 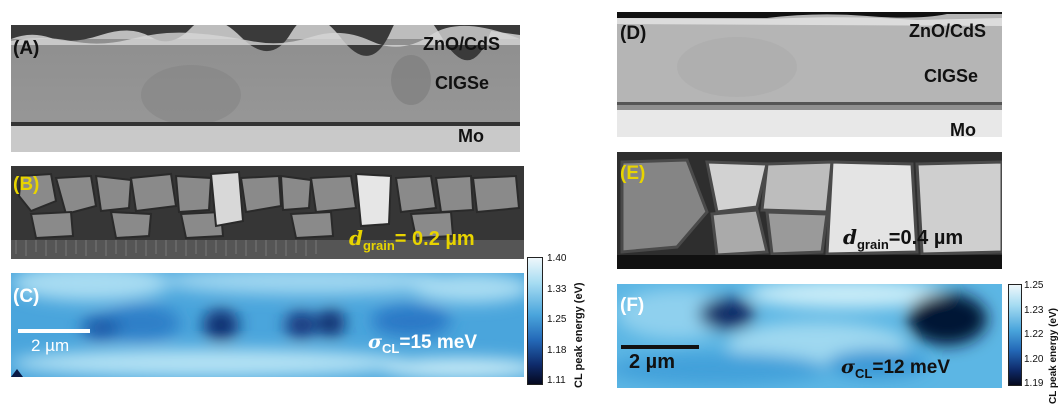 I want to click on colorbar-right-tick-1: 1.25, so click(x=1034, y=285).